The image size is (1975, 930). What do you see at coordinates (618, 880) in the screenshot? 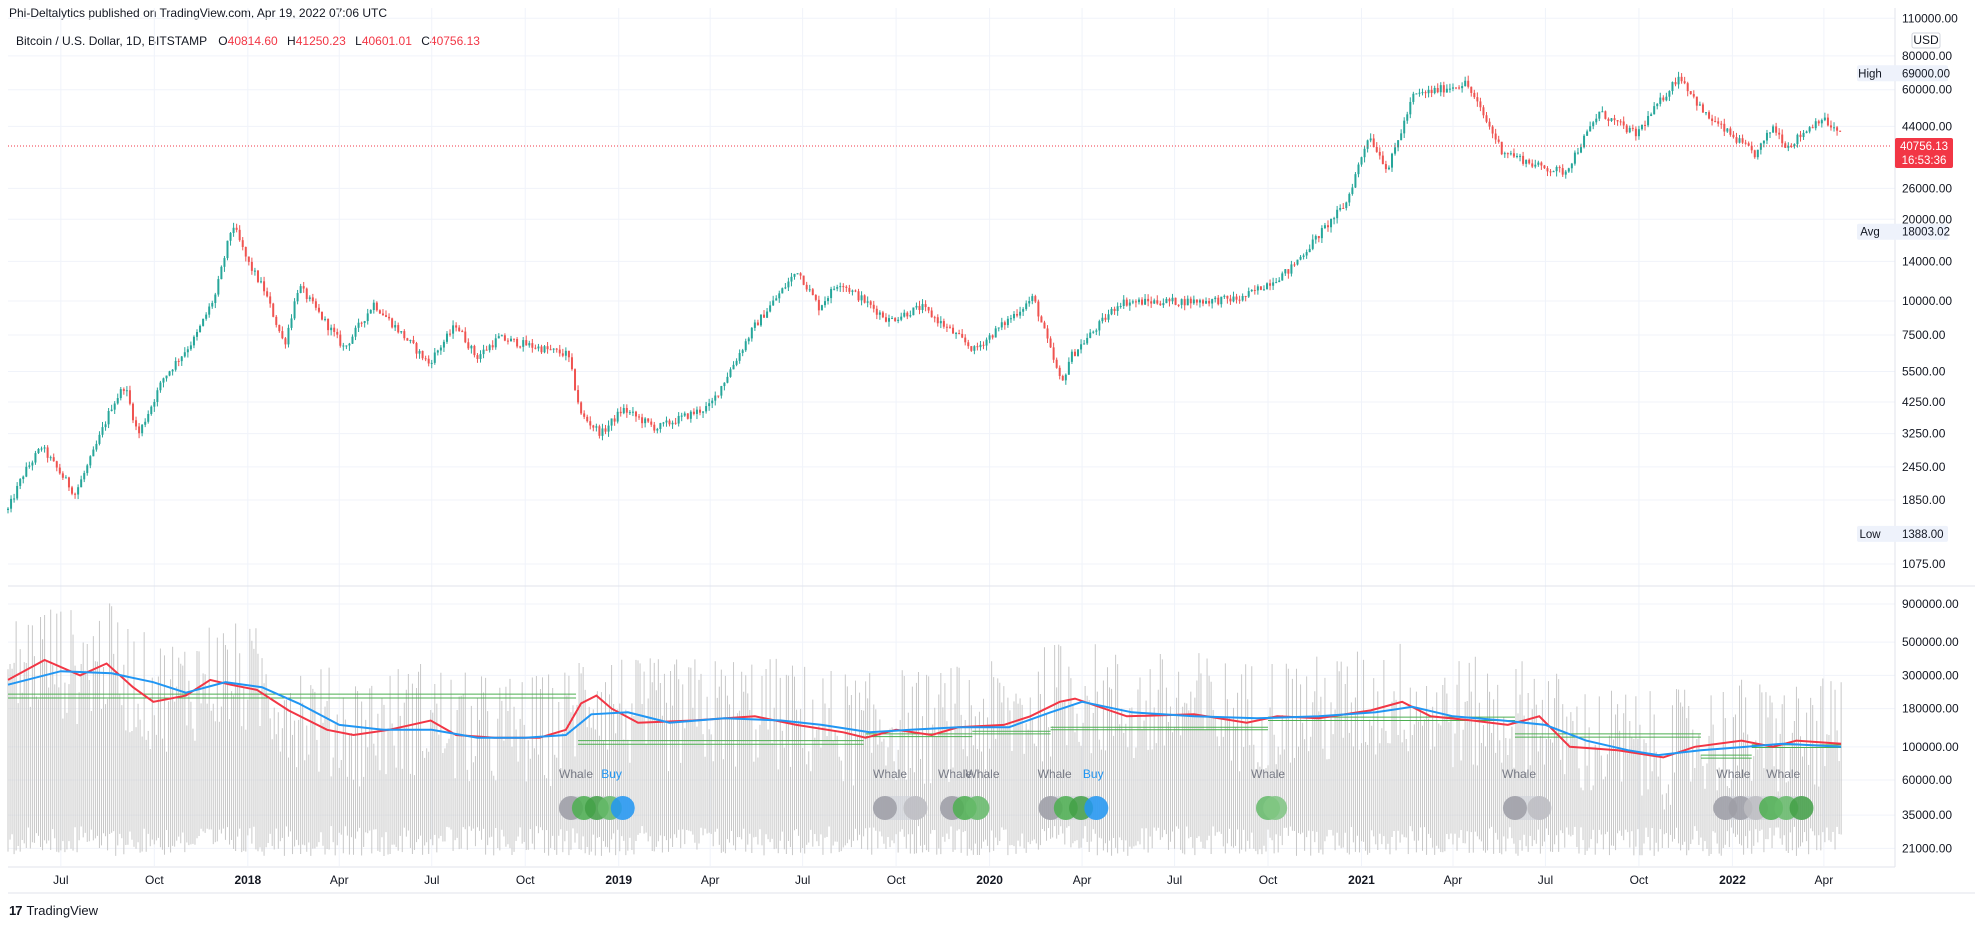
I see `time-tick-label: 2019` at bounding box center [618, 880].